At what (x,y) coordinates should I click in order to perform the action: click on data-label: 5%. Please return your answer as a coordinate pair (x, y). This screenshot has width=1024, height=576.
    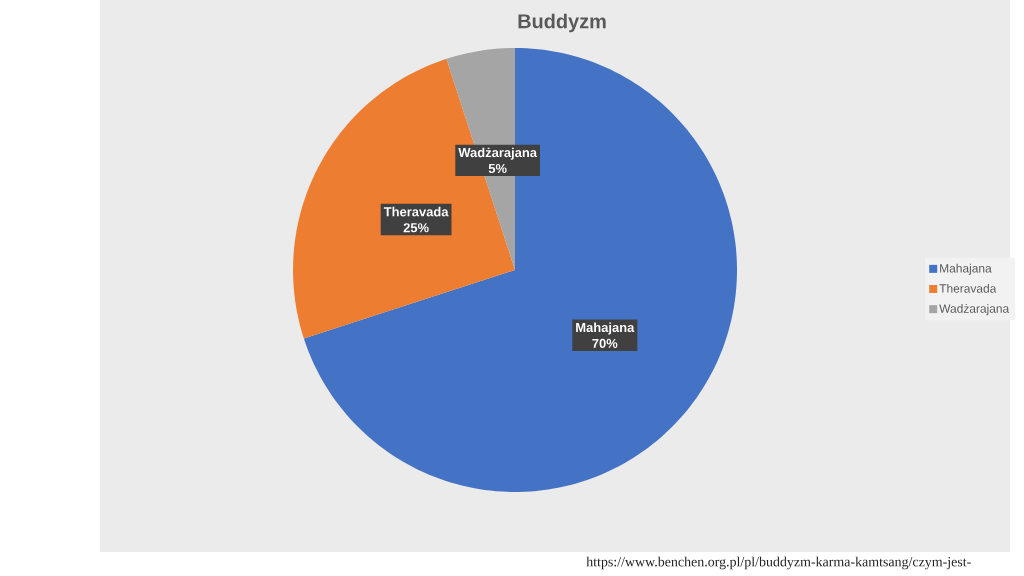
    Looking at the image, I should click on (497, 168).